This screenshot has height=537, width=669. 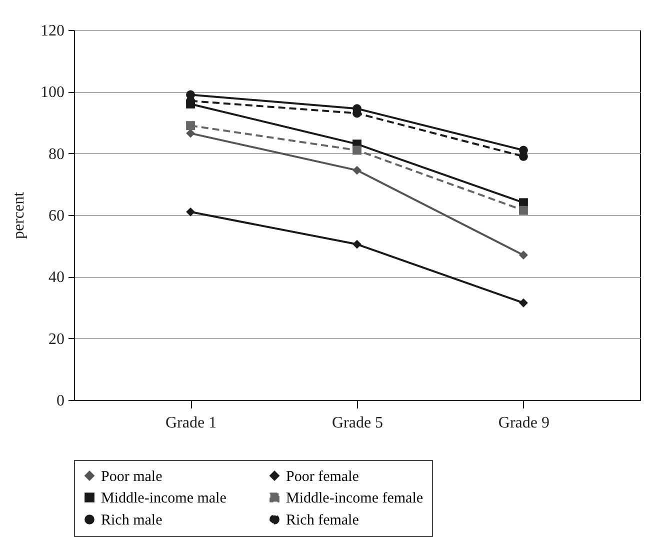 I want to click on legend-label: Poor female, so click(x=323, y=476).